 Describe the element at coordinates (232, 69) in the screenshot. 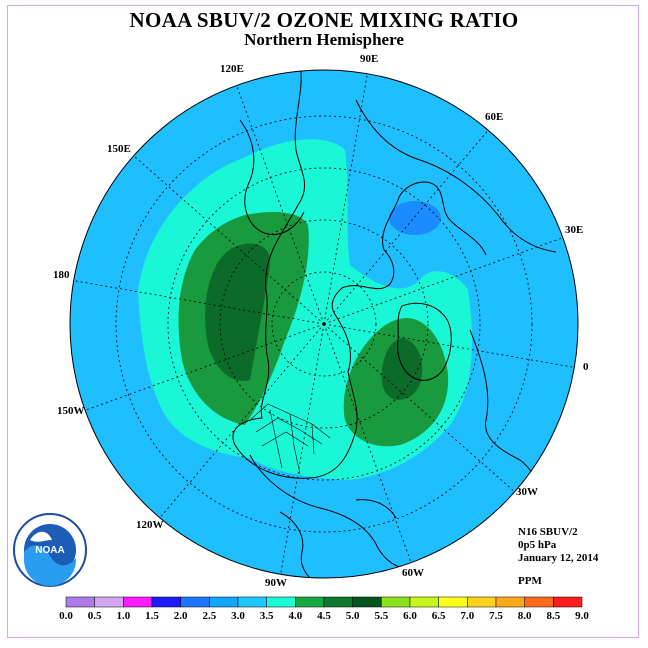

I see `lon-label-120e: 120E` at that location.